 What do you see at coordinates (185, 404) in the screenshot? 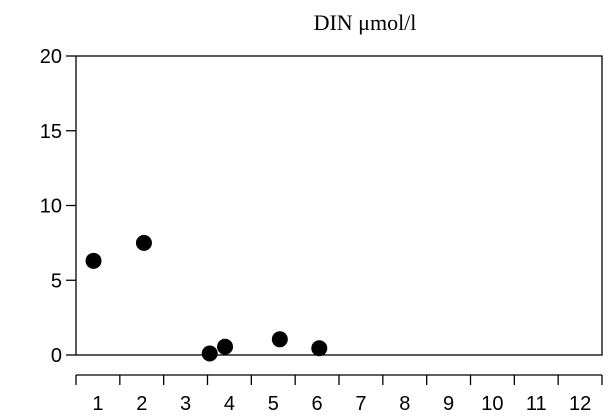
I see `x-tick-label-3: 3` at bounding box center [185, 404].